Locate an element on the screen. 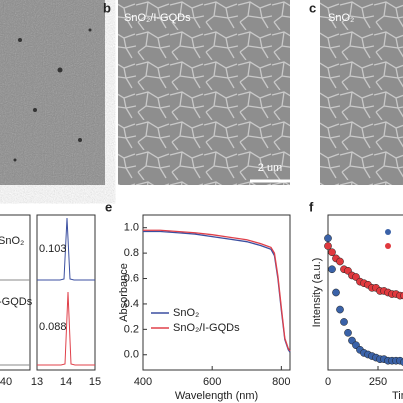 The width and height of the screenshot is (403, 403). y-tick-label: 0.0 is located at coordinates (131, 355).